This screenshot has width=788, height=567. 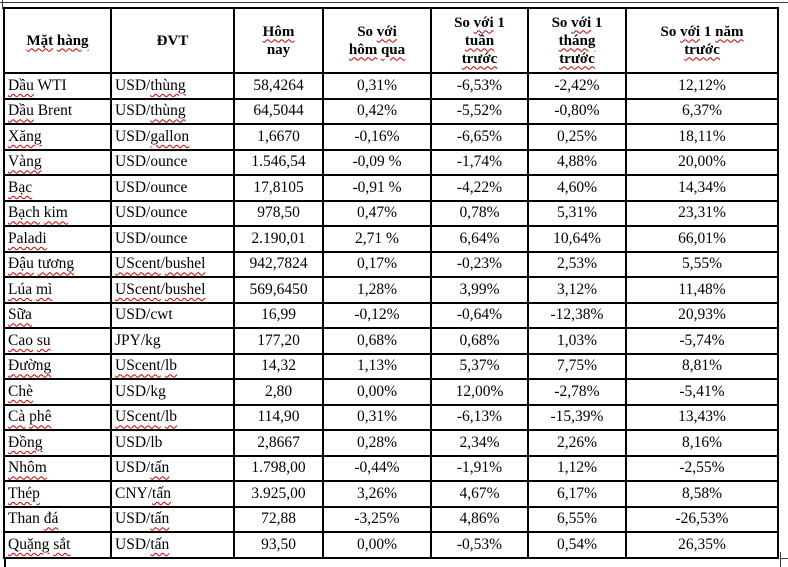 I want to click on cell-vs_yesterday: 0,42%, so click(x=377, y=111).